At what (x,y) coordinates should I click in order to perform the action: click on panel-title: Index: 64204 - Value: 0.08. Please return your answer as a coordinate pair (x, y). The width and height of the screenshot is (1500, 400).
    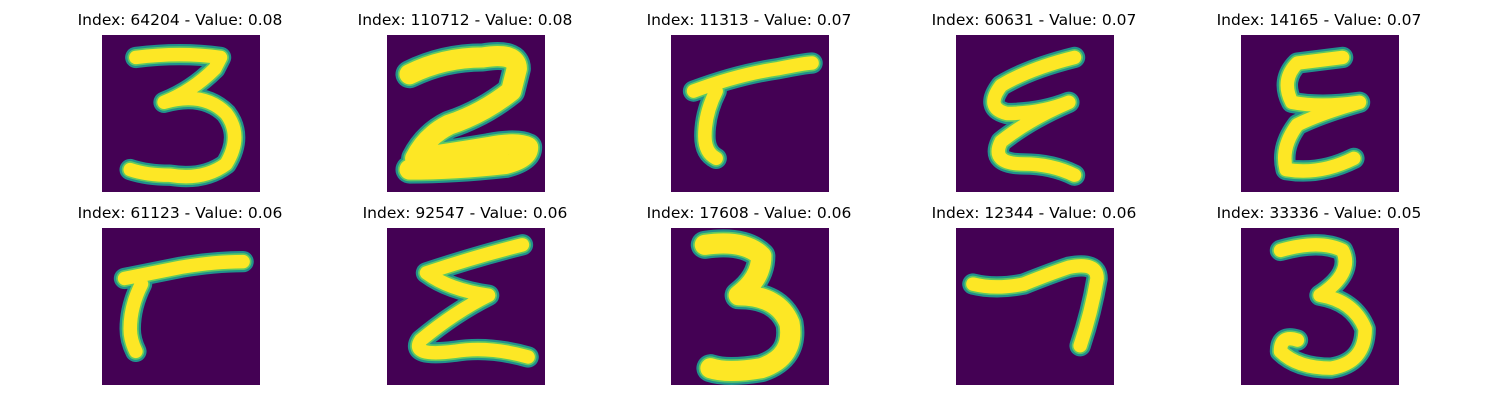
    Looking at the image, I should click on (180, 20).